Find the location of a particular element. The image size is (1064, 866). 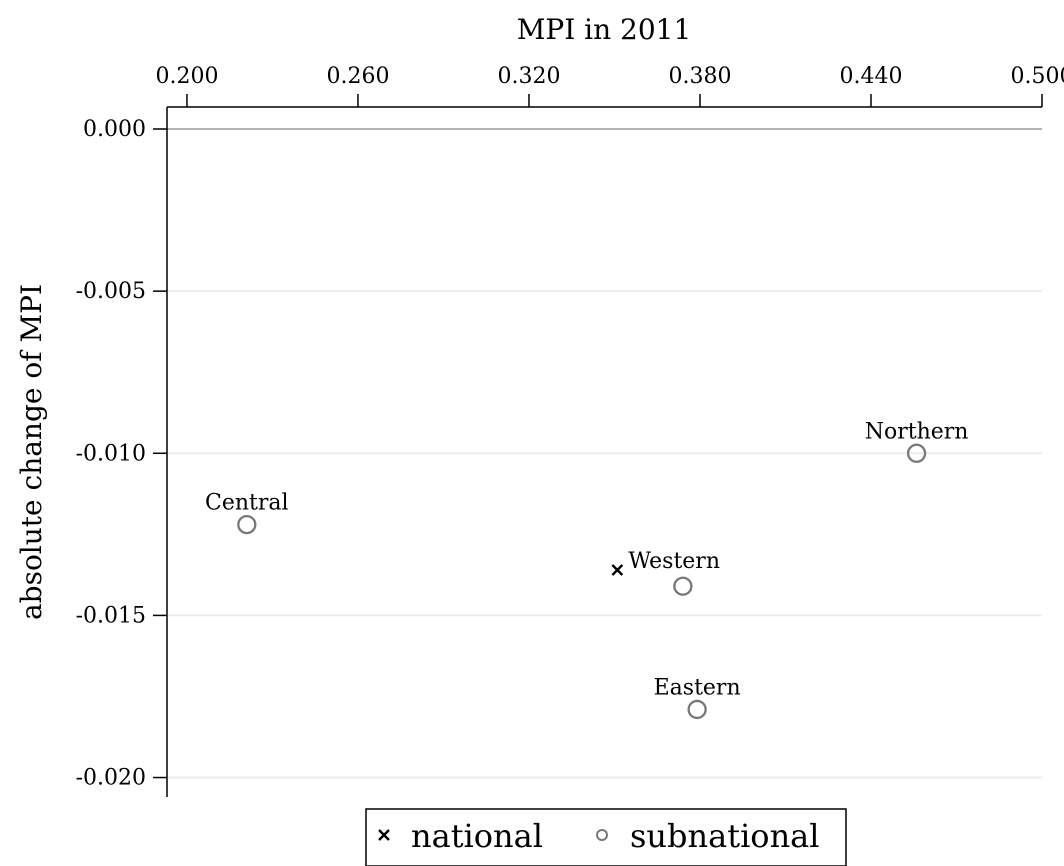

x-axis-title: MPI in 2011 is located at coordinates (604, 29).